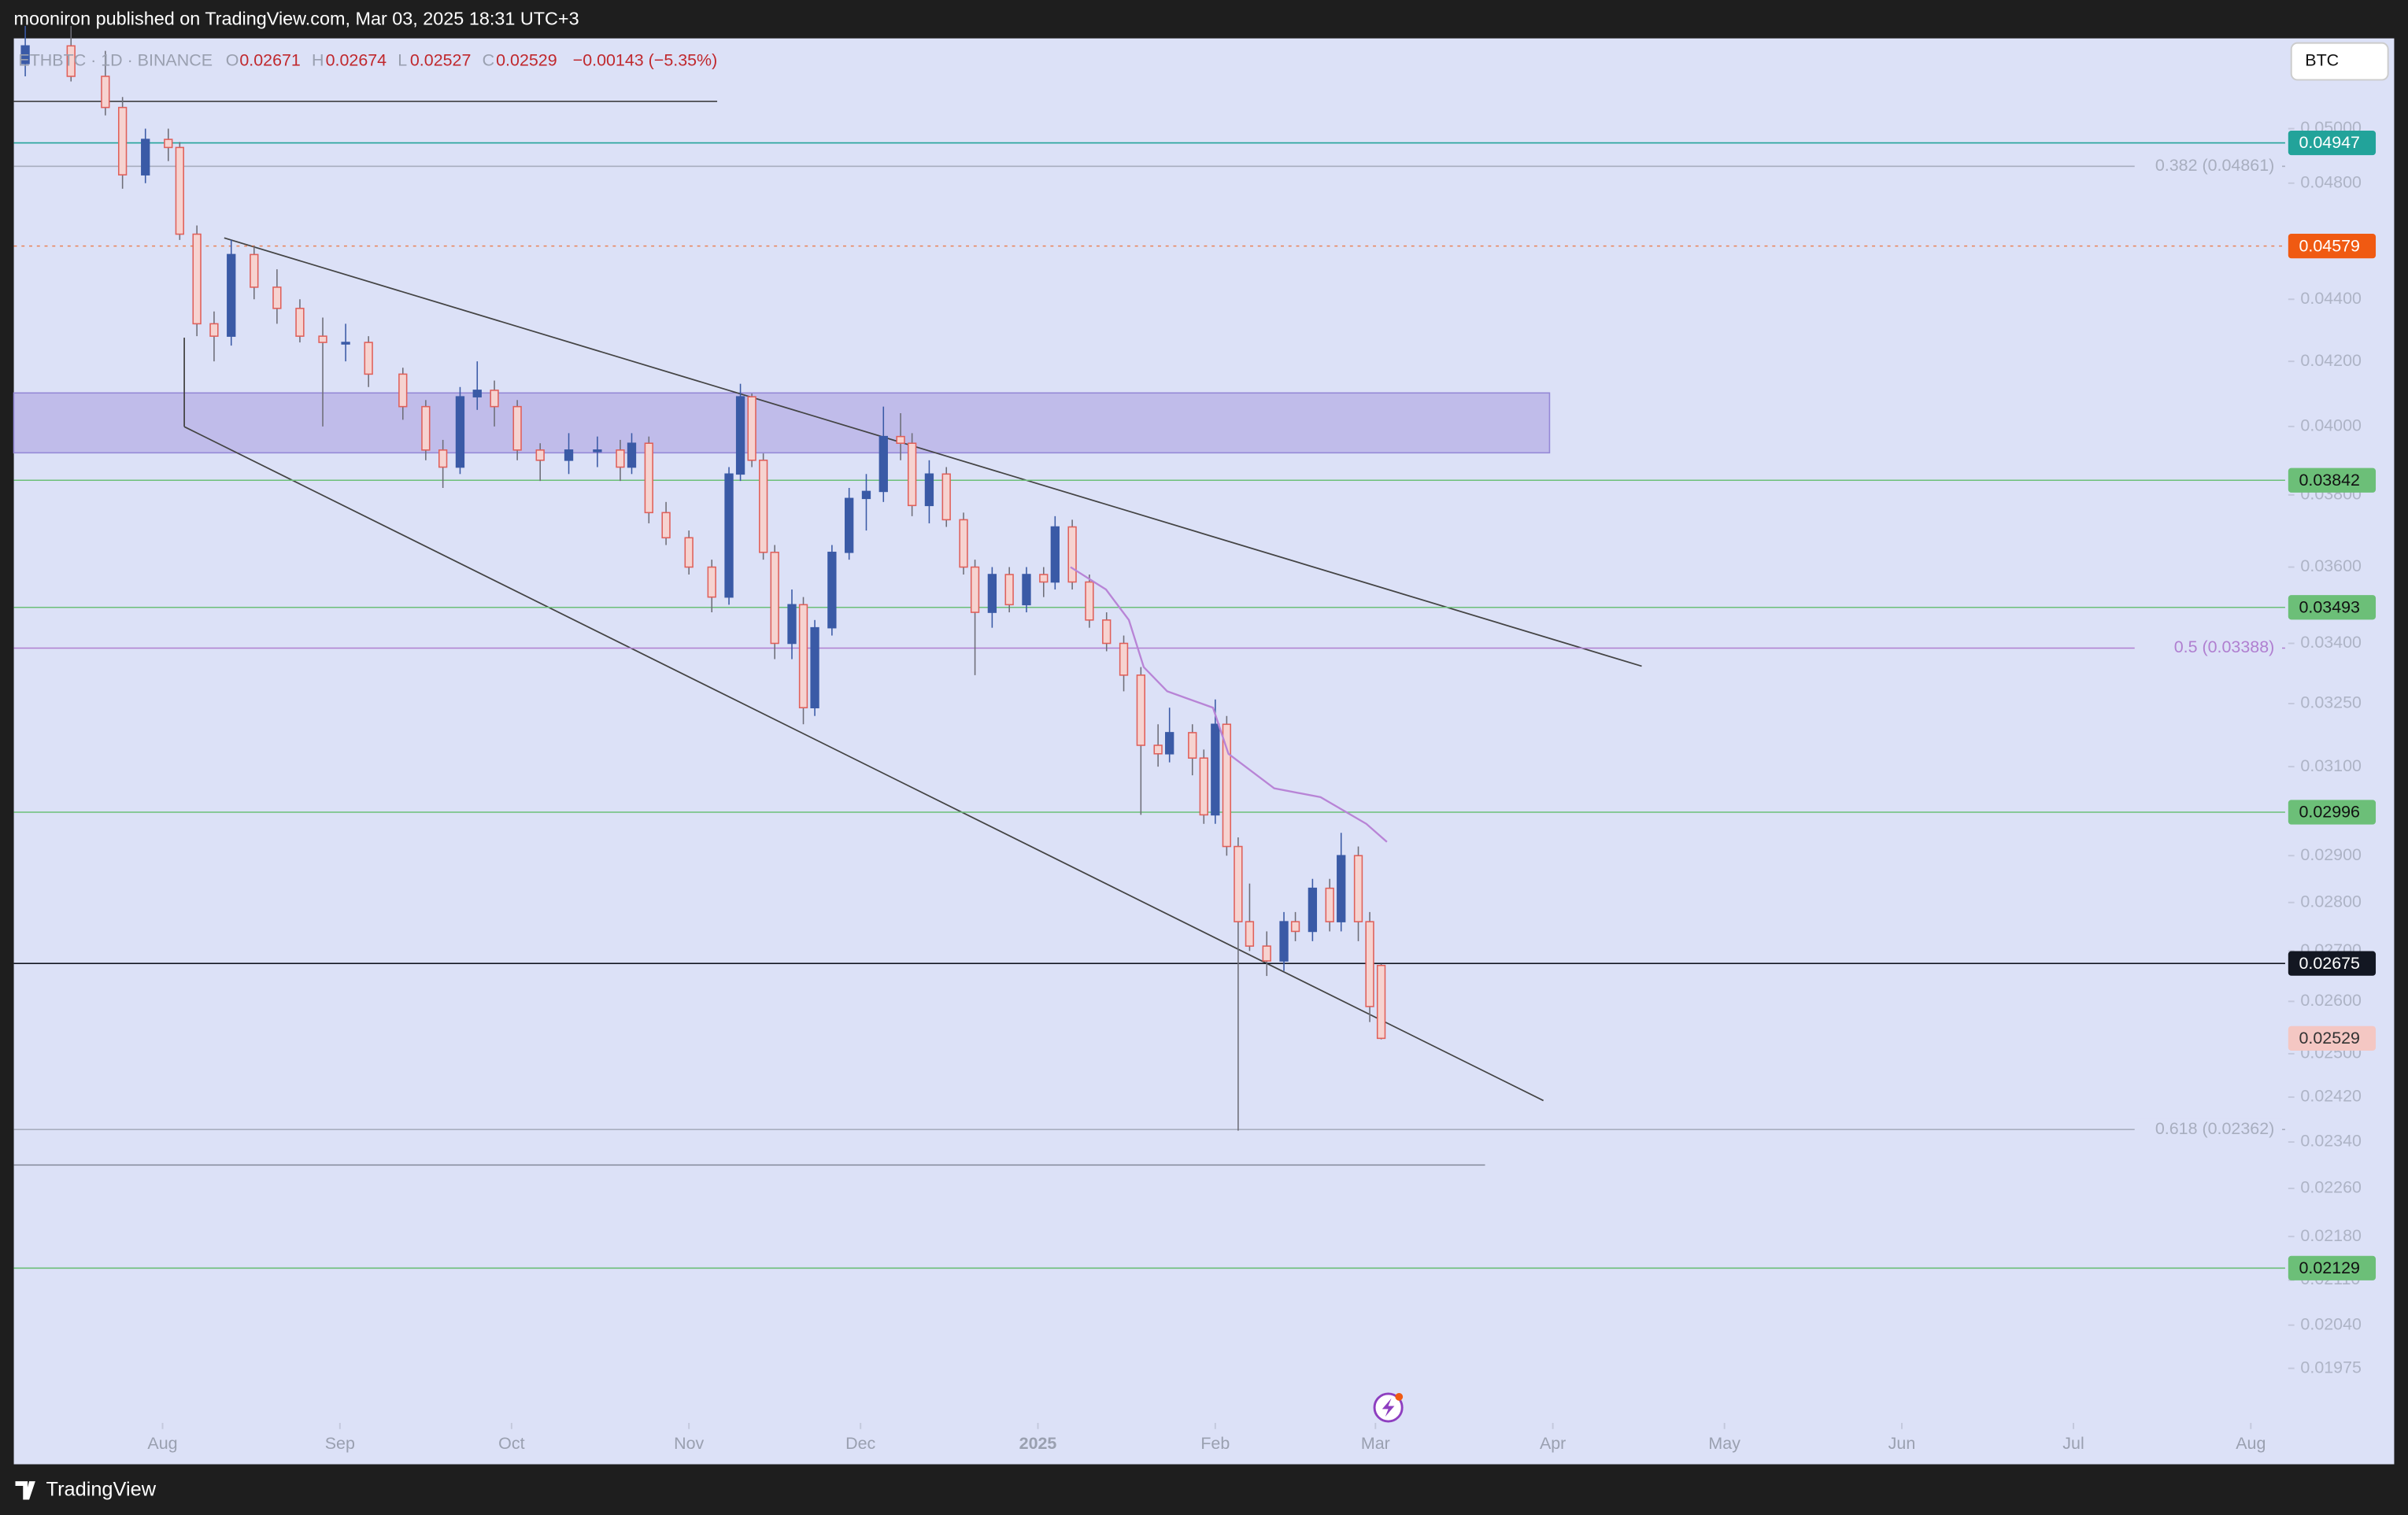 The width and height of the screenshot is (2408, 1515). Describe the element at coordinates (1553, 1443) in the screenshot. I see `x-tick-label: Apr` at that location.